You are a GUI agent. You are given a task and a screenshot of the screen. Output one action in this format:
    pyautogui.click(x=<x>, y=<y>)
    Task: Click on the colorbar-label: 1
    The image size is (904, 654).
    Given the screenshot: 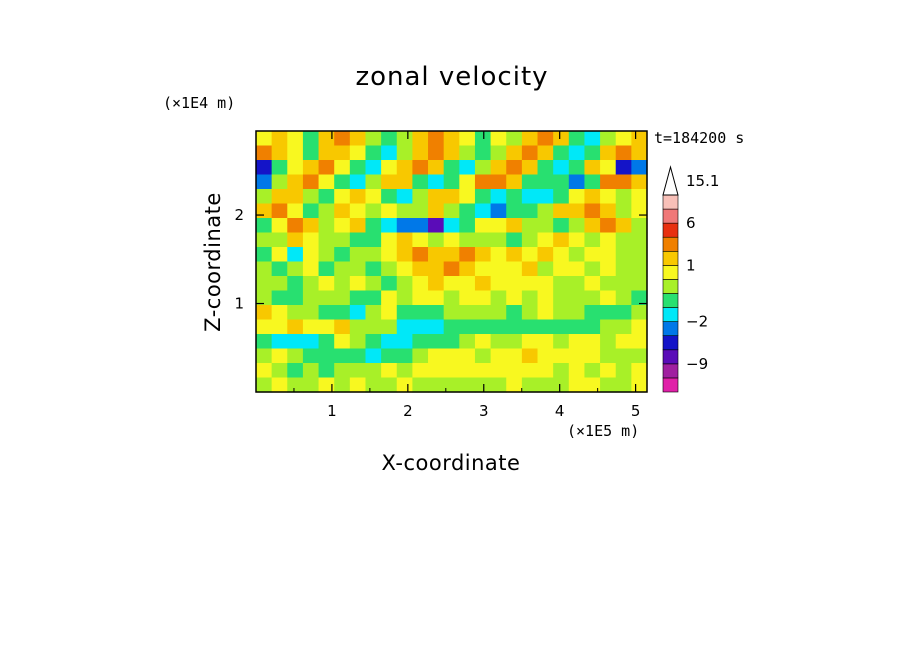 What is the action you would take?
    pyautogui.click(x=691, y=265)
    